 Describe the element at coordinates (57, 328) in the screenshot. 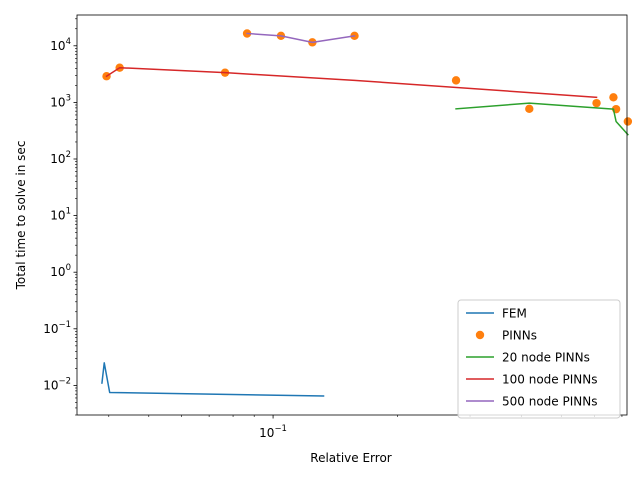

I see `y-tick-label: 10⁻¹` at that location.